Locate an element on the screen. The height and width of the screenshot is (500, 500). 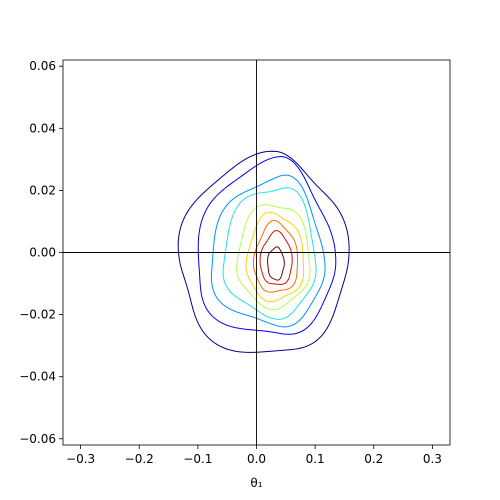
y-tick-label: −0.04 is located at coordinates (37, 377).